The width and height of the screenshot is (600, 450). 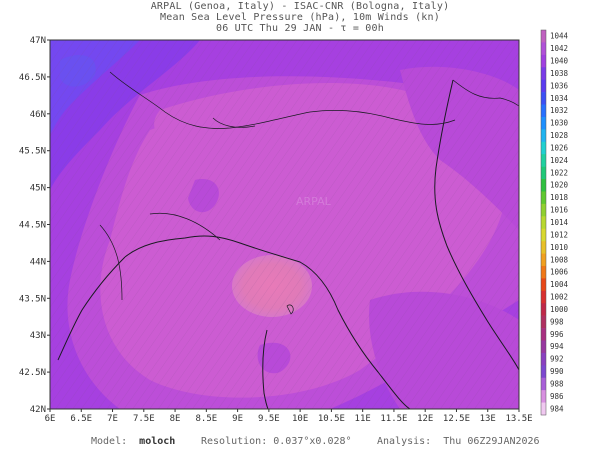 I want to click on lat-tick-label: 46N, so click(x=38, y=115).